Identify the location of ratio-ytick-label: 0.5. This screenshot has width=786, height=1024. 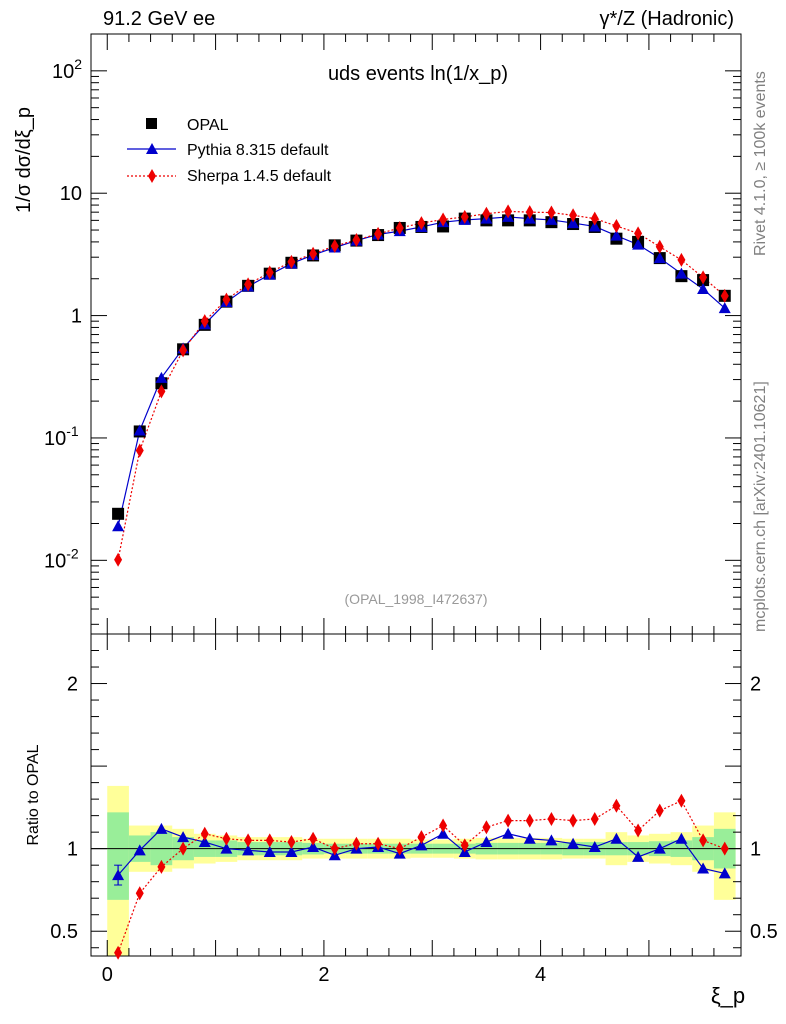
(64, 932).